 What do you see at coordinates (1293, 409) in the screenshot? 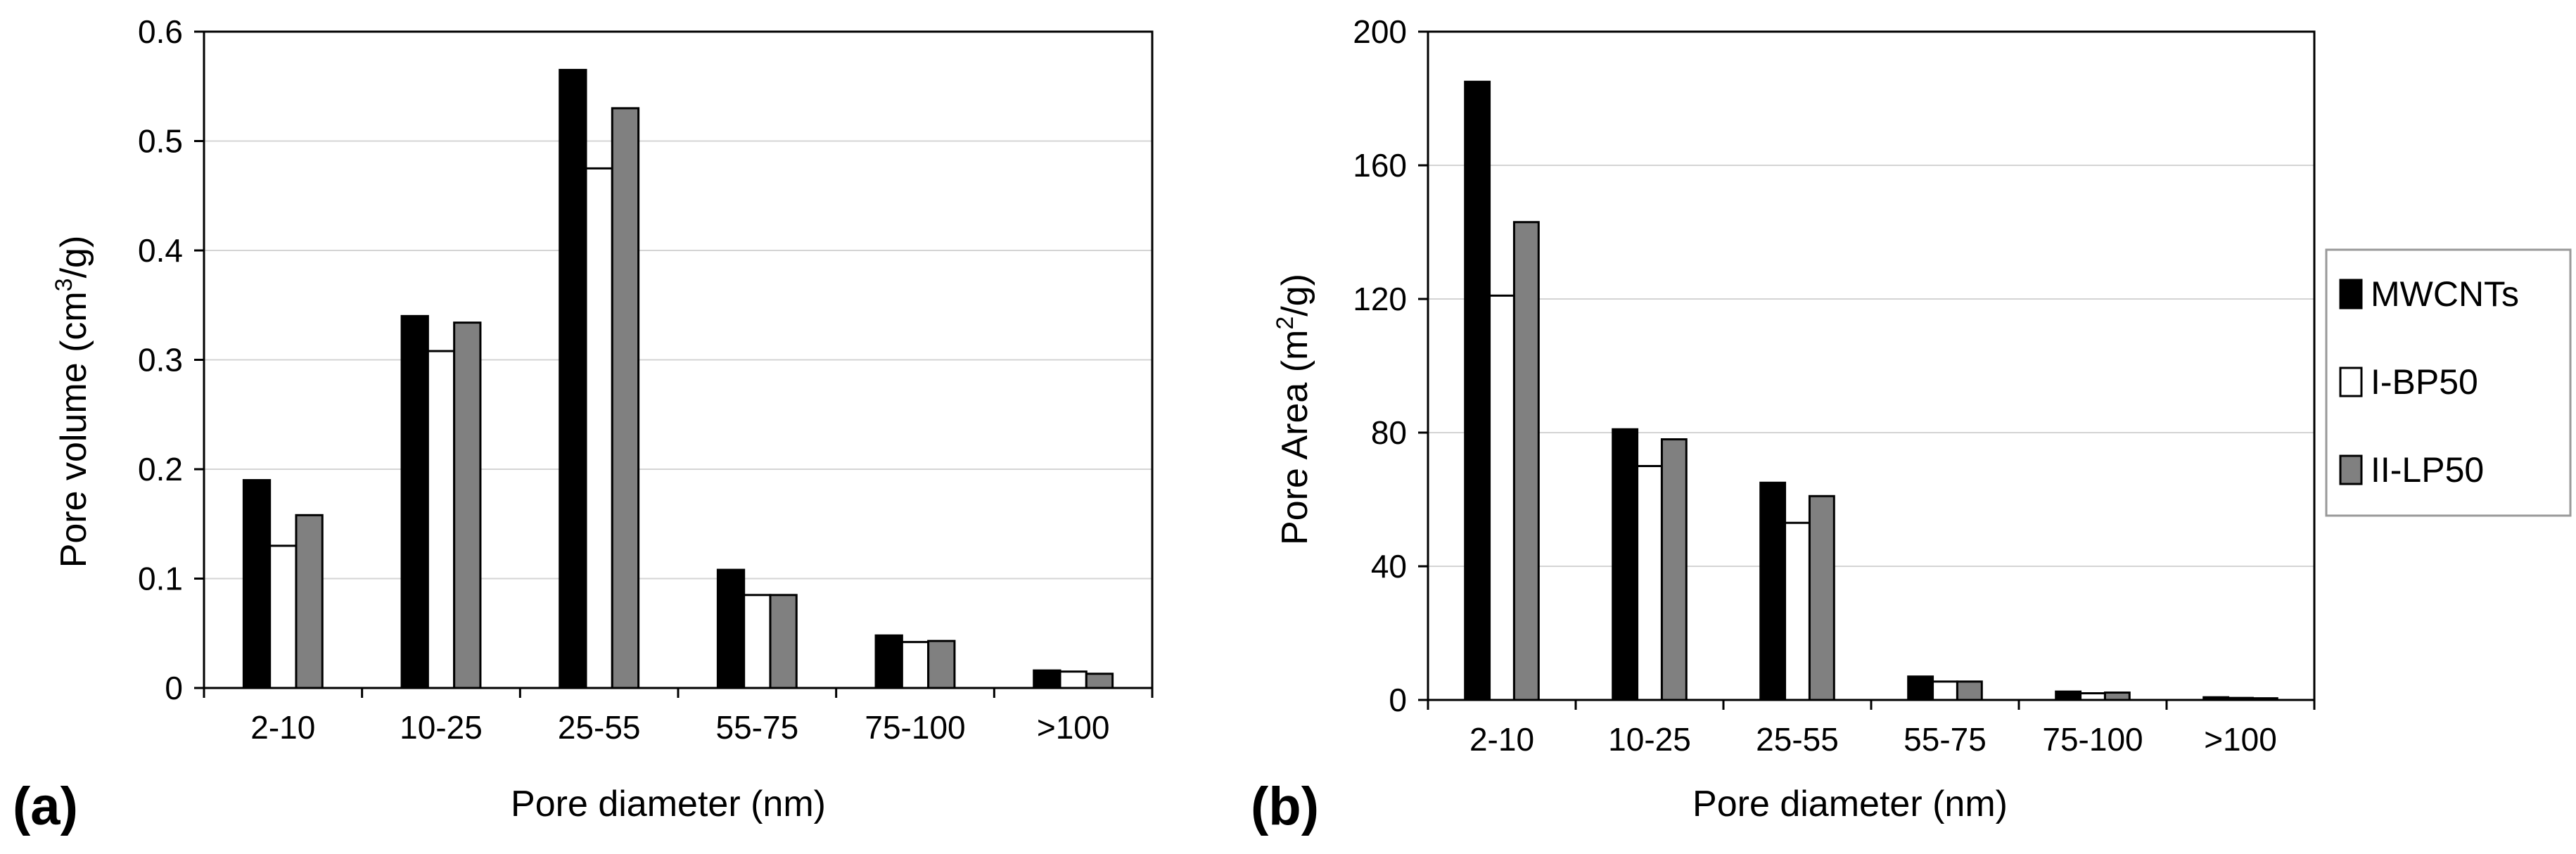
I see `chart-b-y-axis-title: Pore Area (m2/g)` at bounding box center [1293, 409].